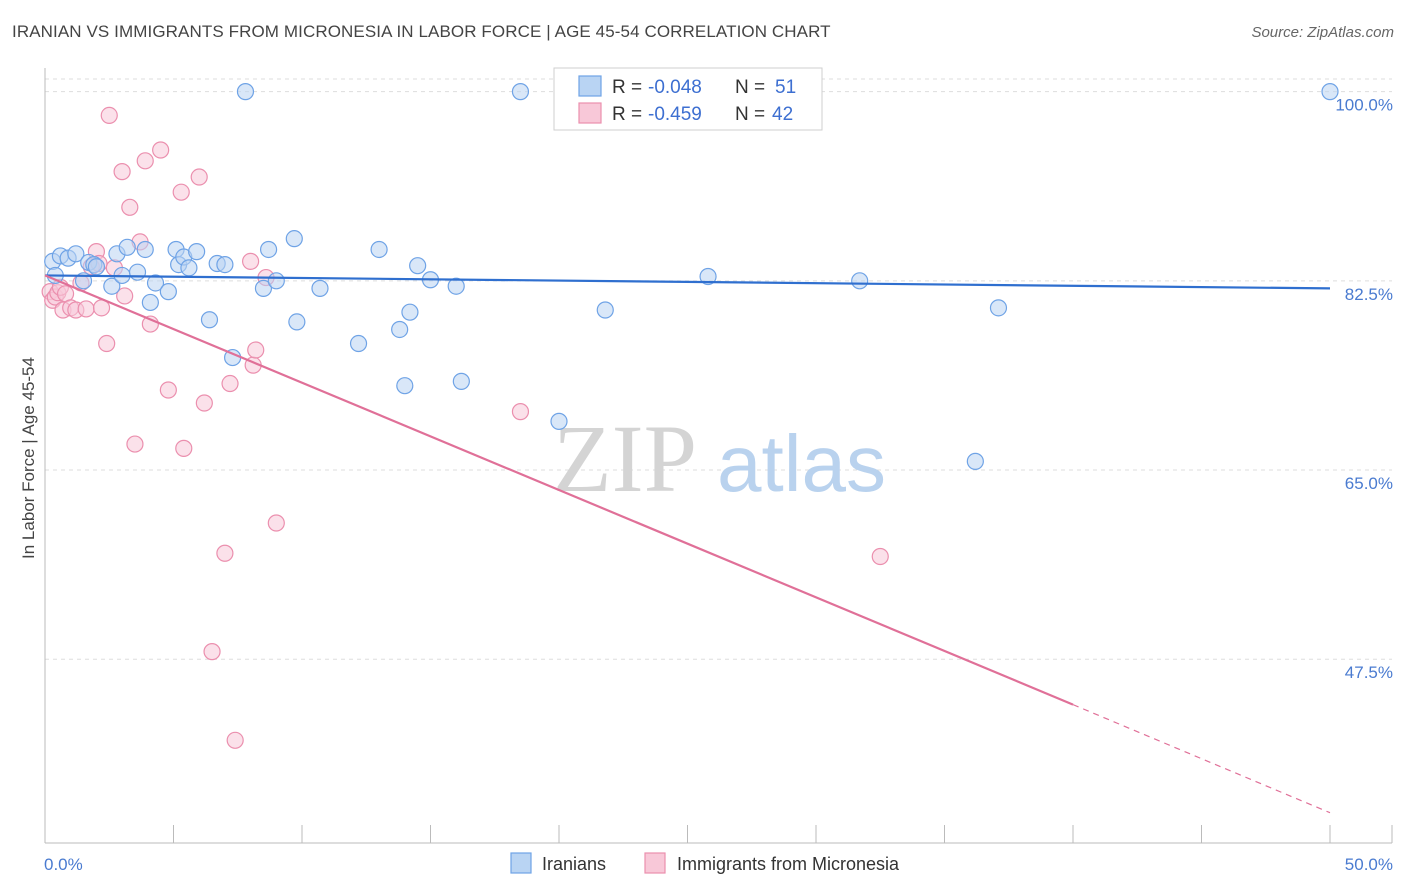  I want to click on legend-r-label-1: R =, so click(627, 87).